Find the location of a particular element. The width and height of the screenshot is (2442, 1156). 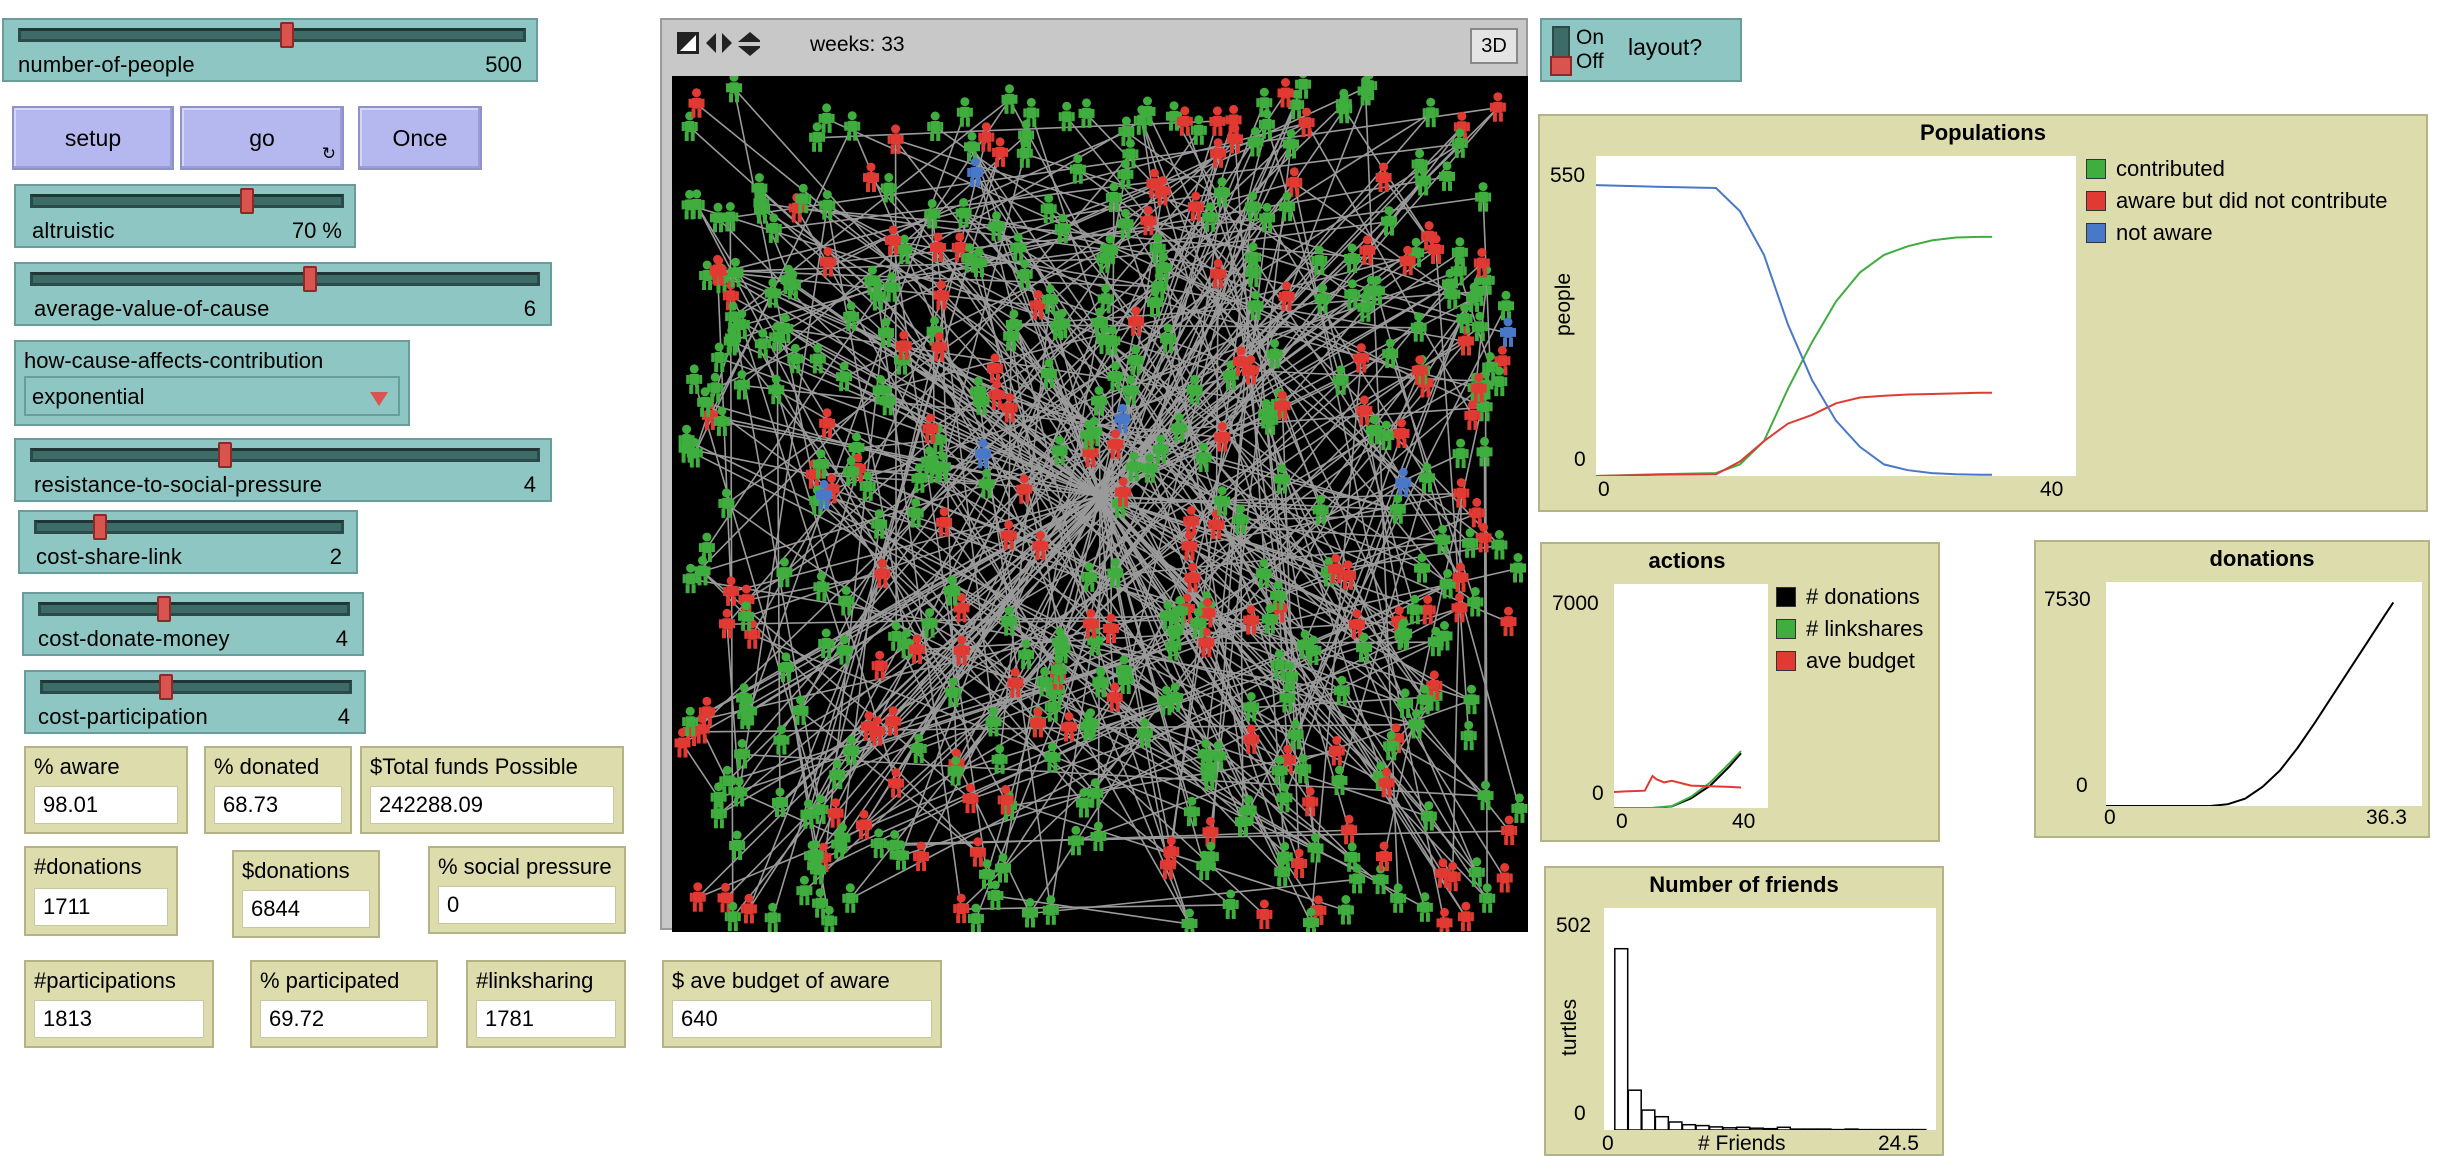

cost-participation-slider: cost-participation 4 is located at coordinates (195, 702).